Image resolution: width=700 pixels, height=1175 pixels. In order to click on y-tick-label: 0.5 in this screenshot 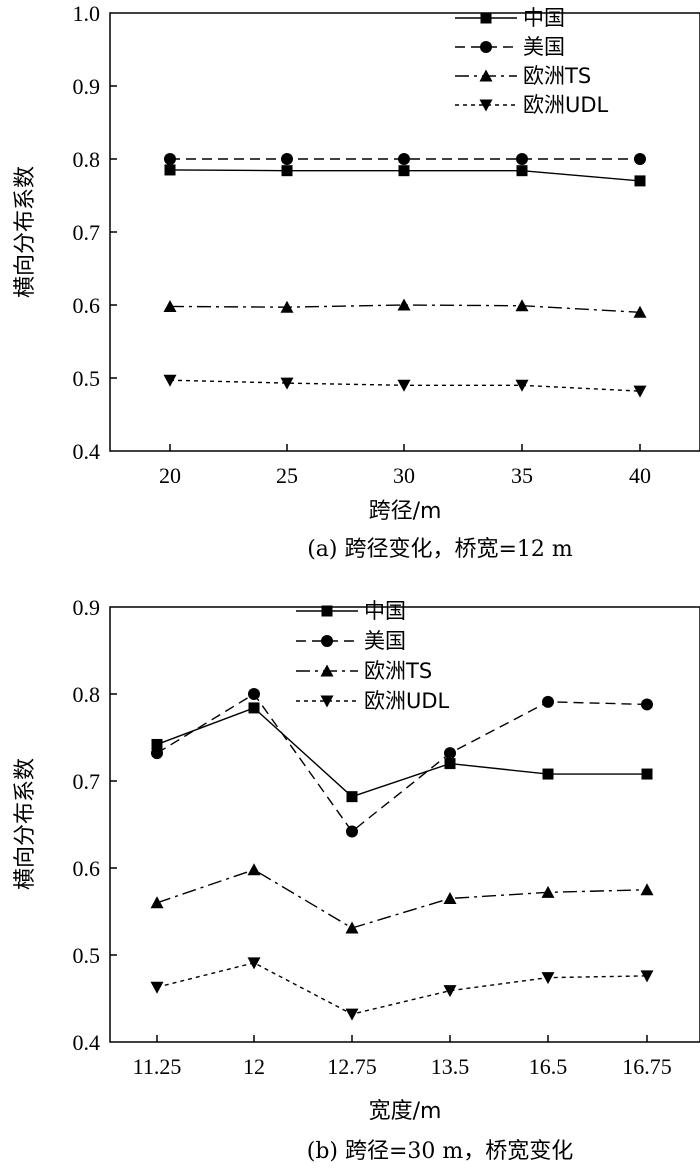, I will do `click(87, 955)`.